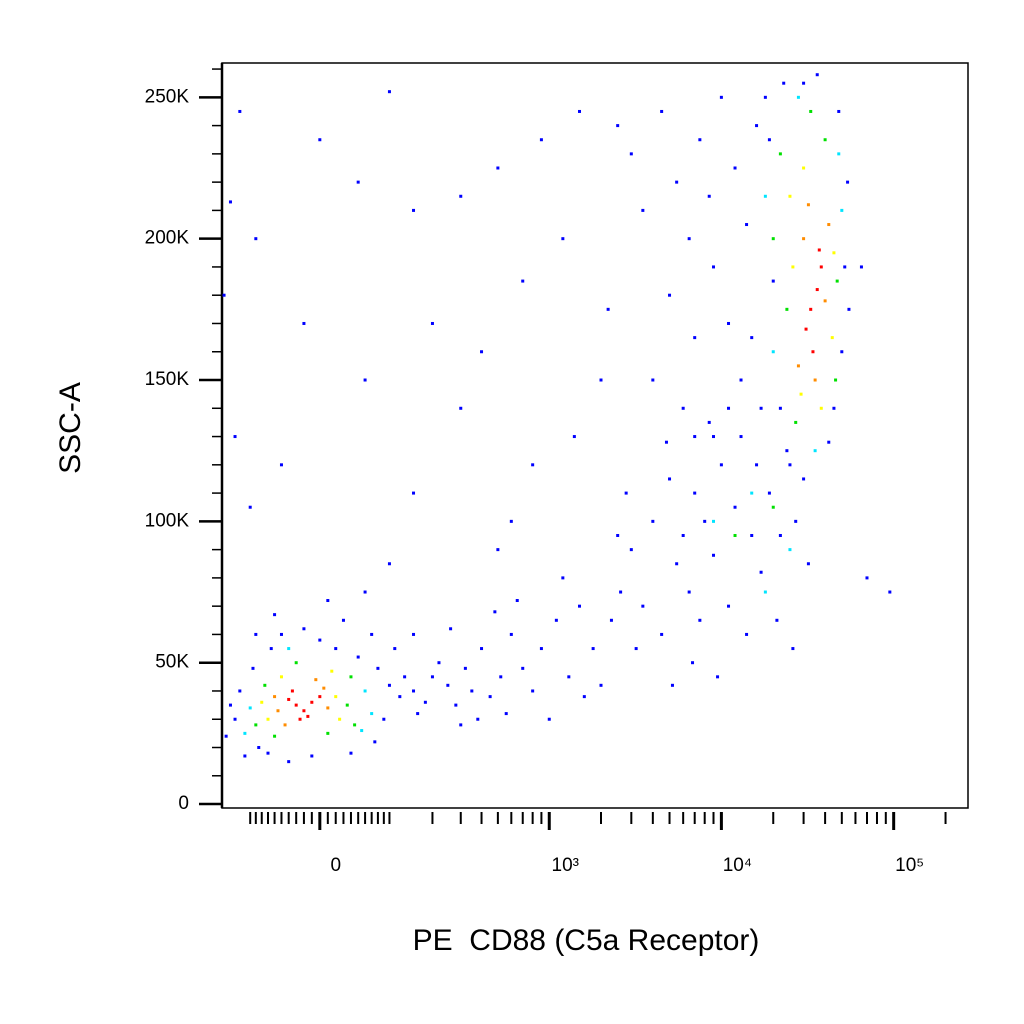 This screenshot has width=1024, height=1024. I want to click on x-tick-label: 10⁵, so click(909, 865).